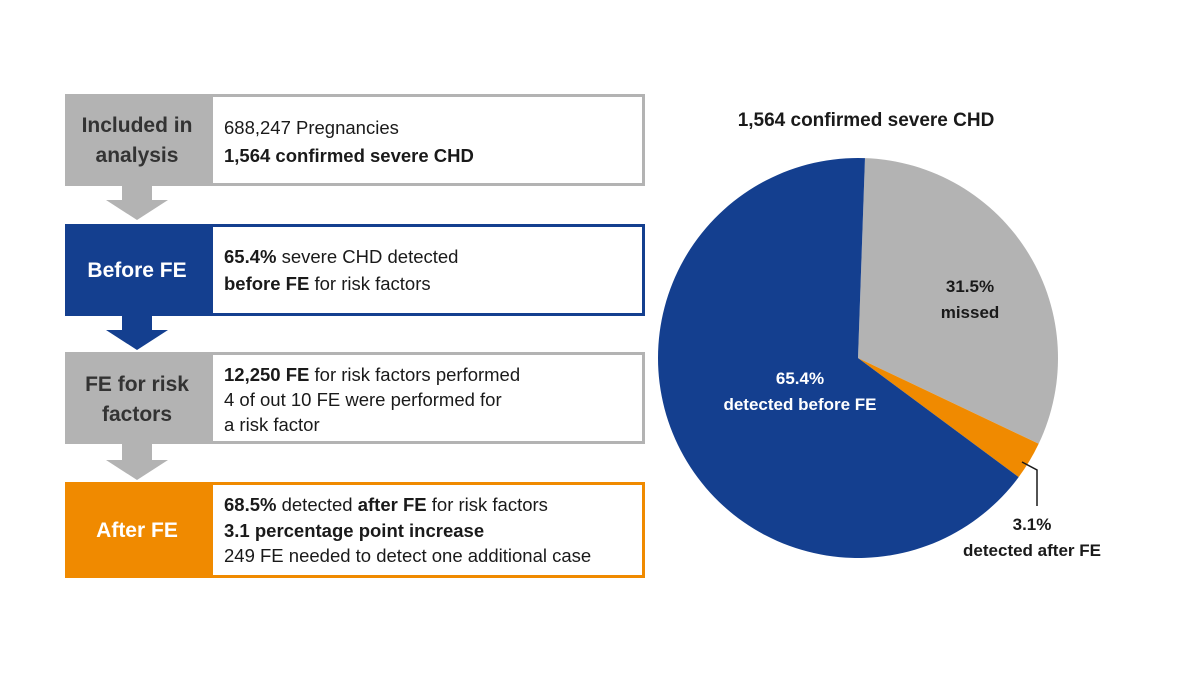 This screenshot has height=677, width=1200. I want to click on step-text: 68.5% detected after FE for risk factors, so click(386, 504).